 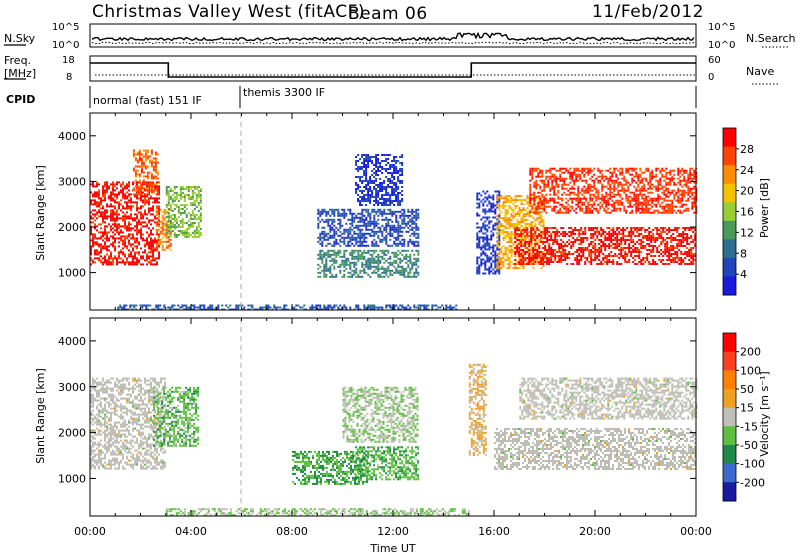 I want to click on x-tick-label: 12:00, so click(x=393, y=531).